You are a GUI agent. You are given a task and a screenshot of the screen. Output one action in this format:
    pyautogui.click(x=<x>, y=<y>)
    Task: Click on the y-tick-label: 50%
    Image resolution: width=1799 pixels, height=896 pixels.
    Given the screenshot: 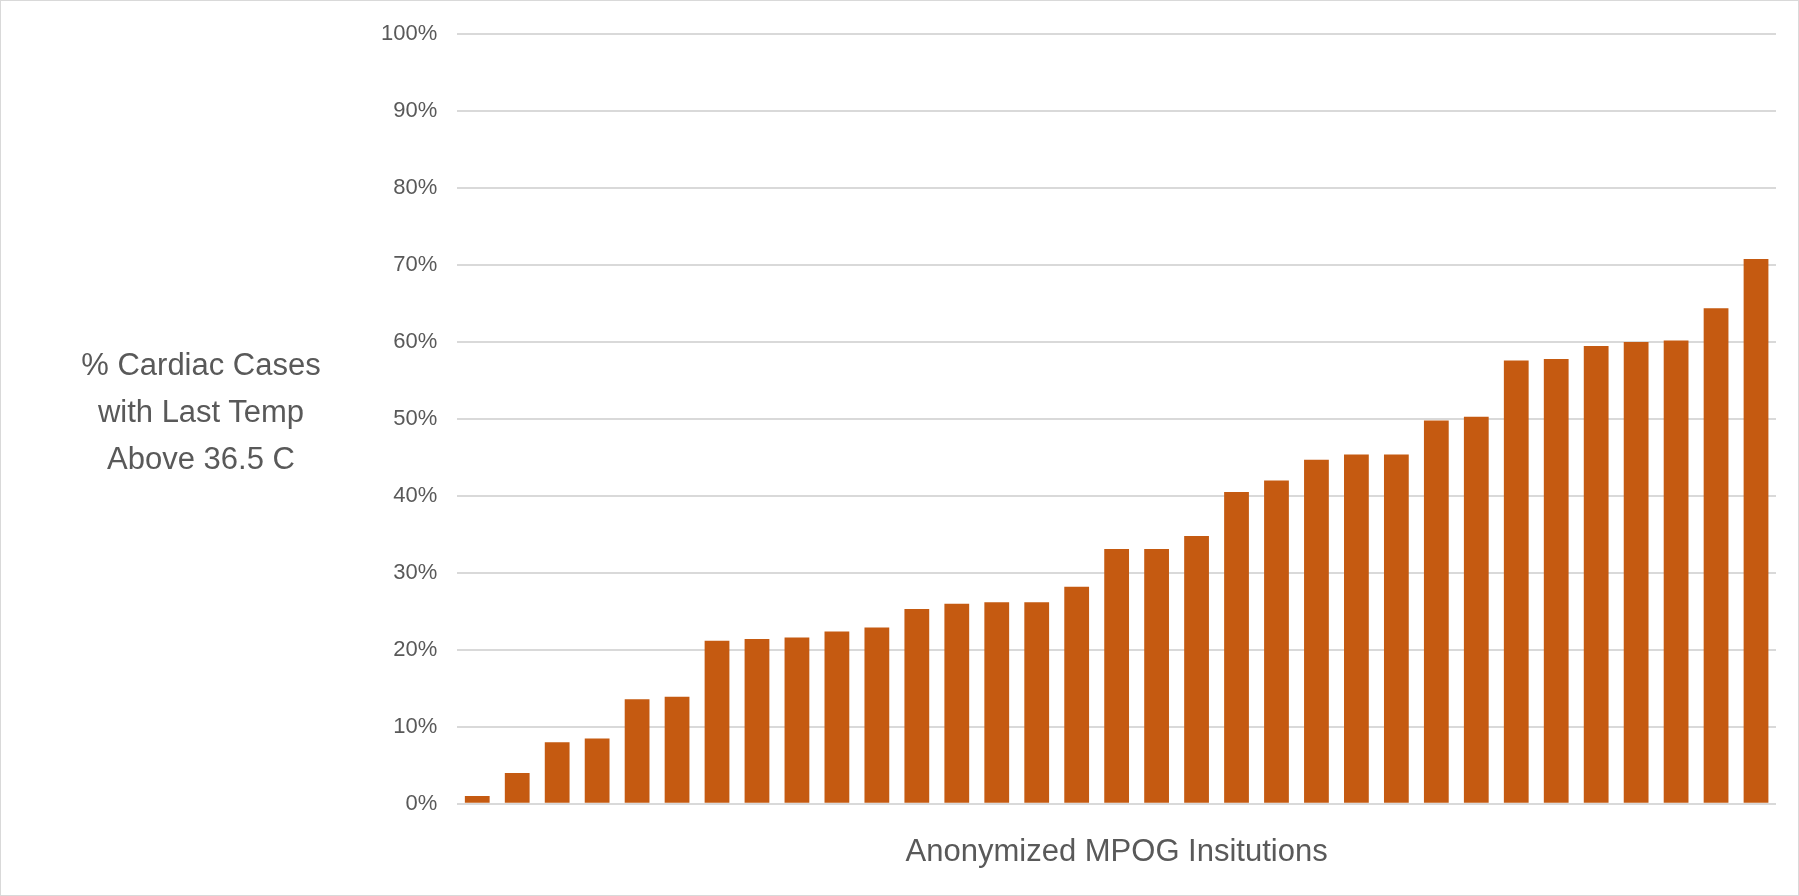 What is the action you would take?
    pyautogui.click(x=415, y=418)
    